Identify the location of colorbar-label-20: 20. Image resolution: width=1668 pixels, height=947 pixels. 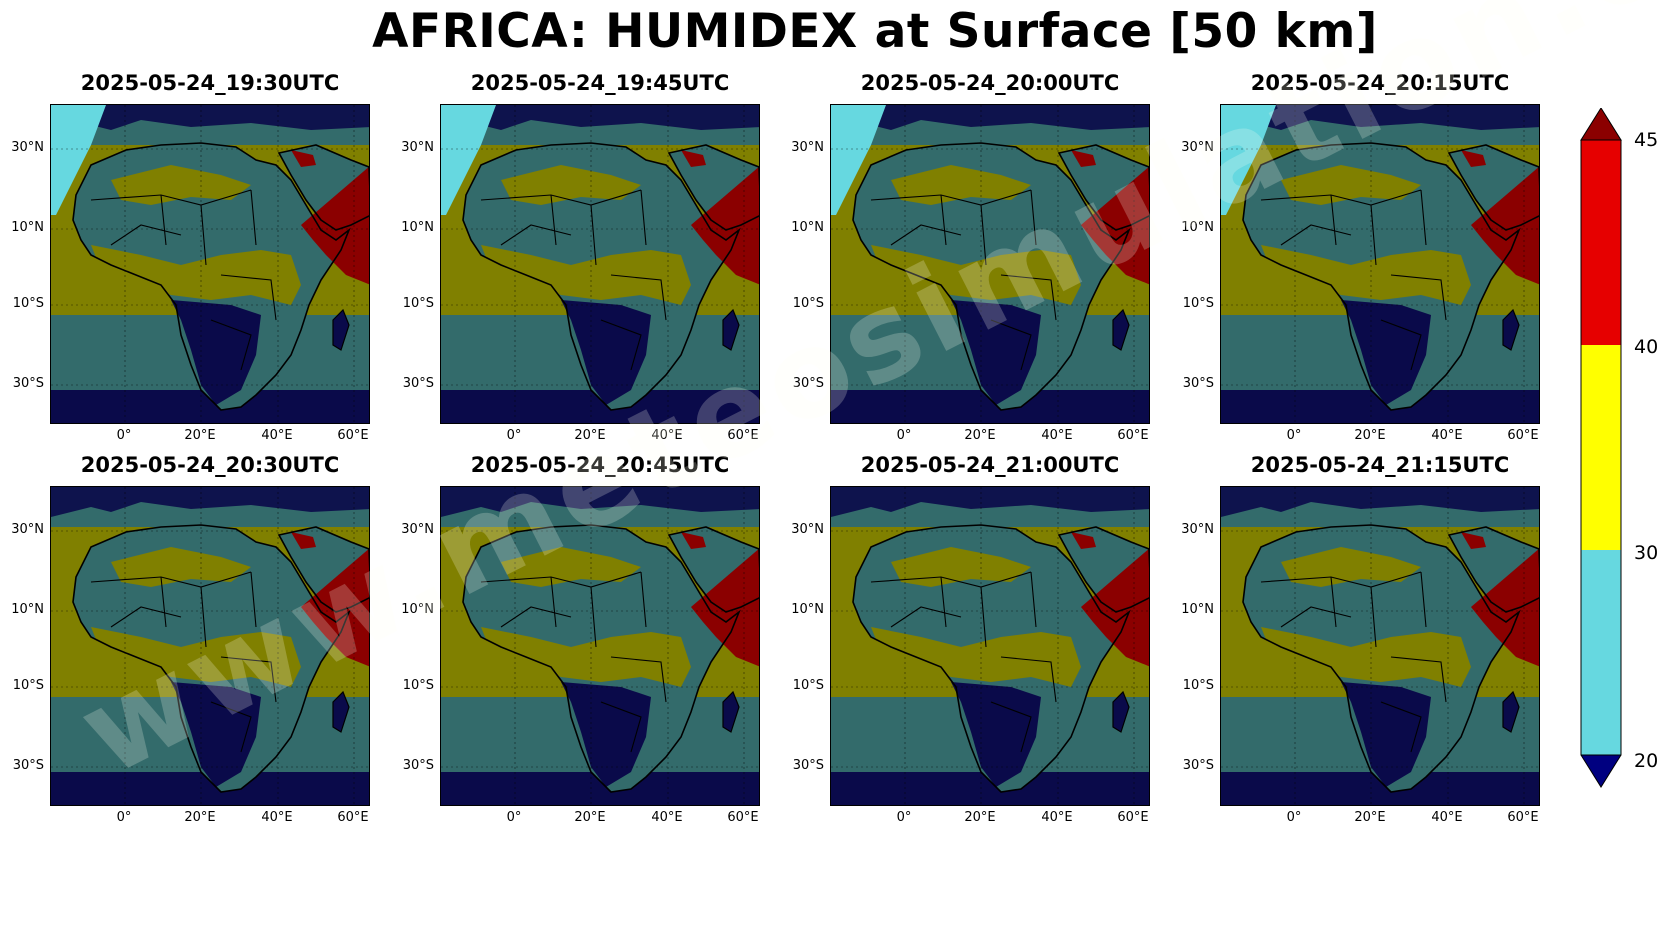
(1646, 761).